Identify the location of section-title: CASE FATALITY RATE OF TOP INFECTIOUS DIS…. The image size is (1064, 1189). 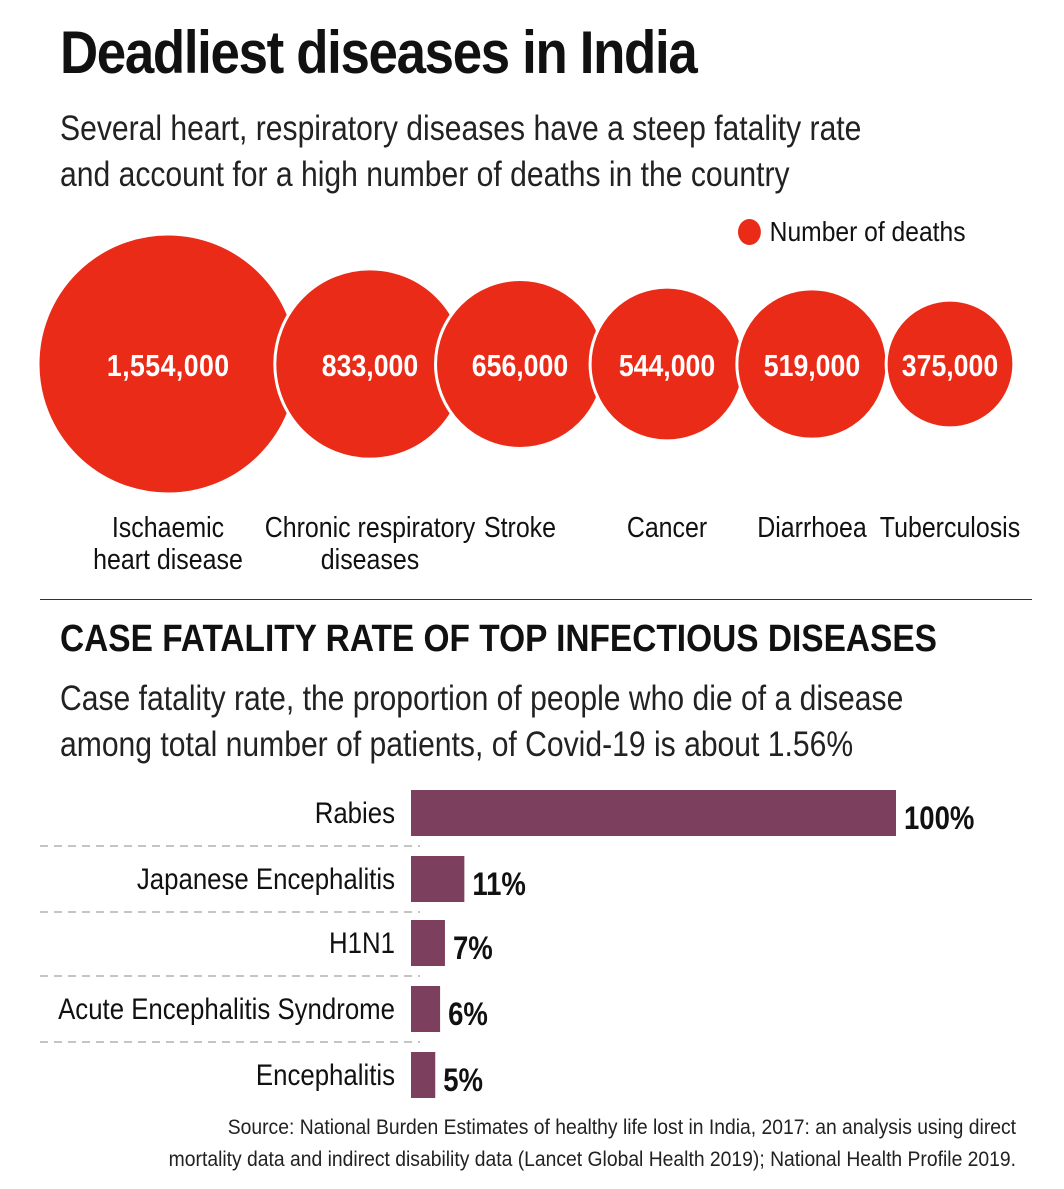
(498, 639).